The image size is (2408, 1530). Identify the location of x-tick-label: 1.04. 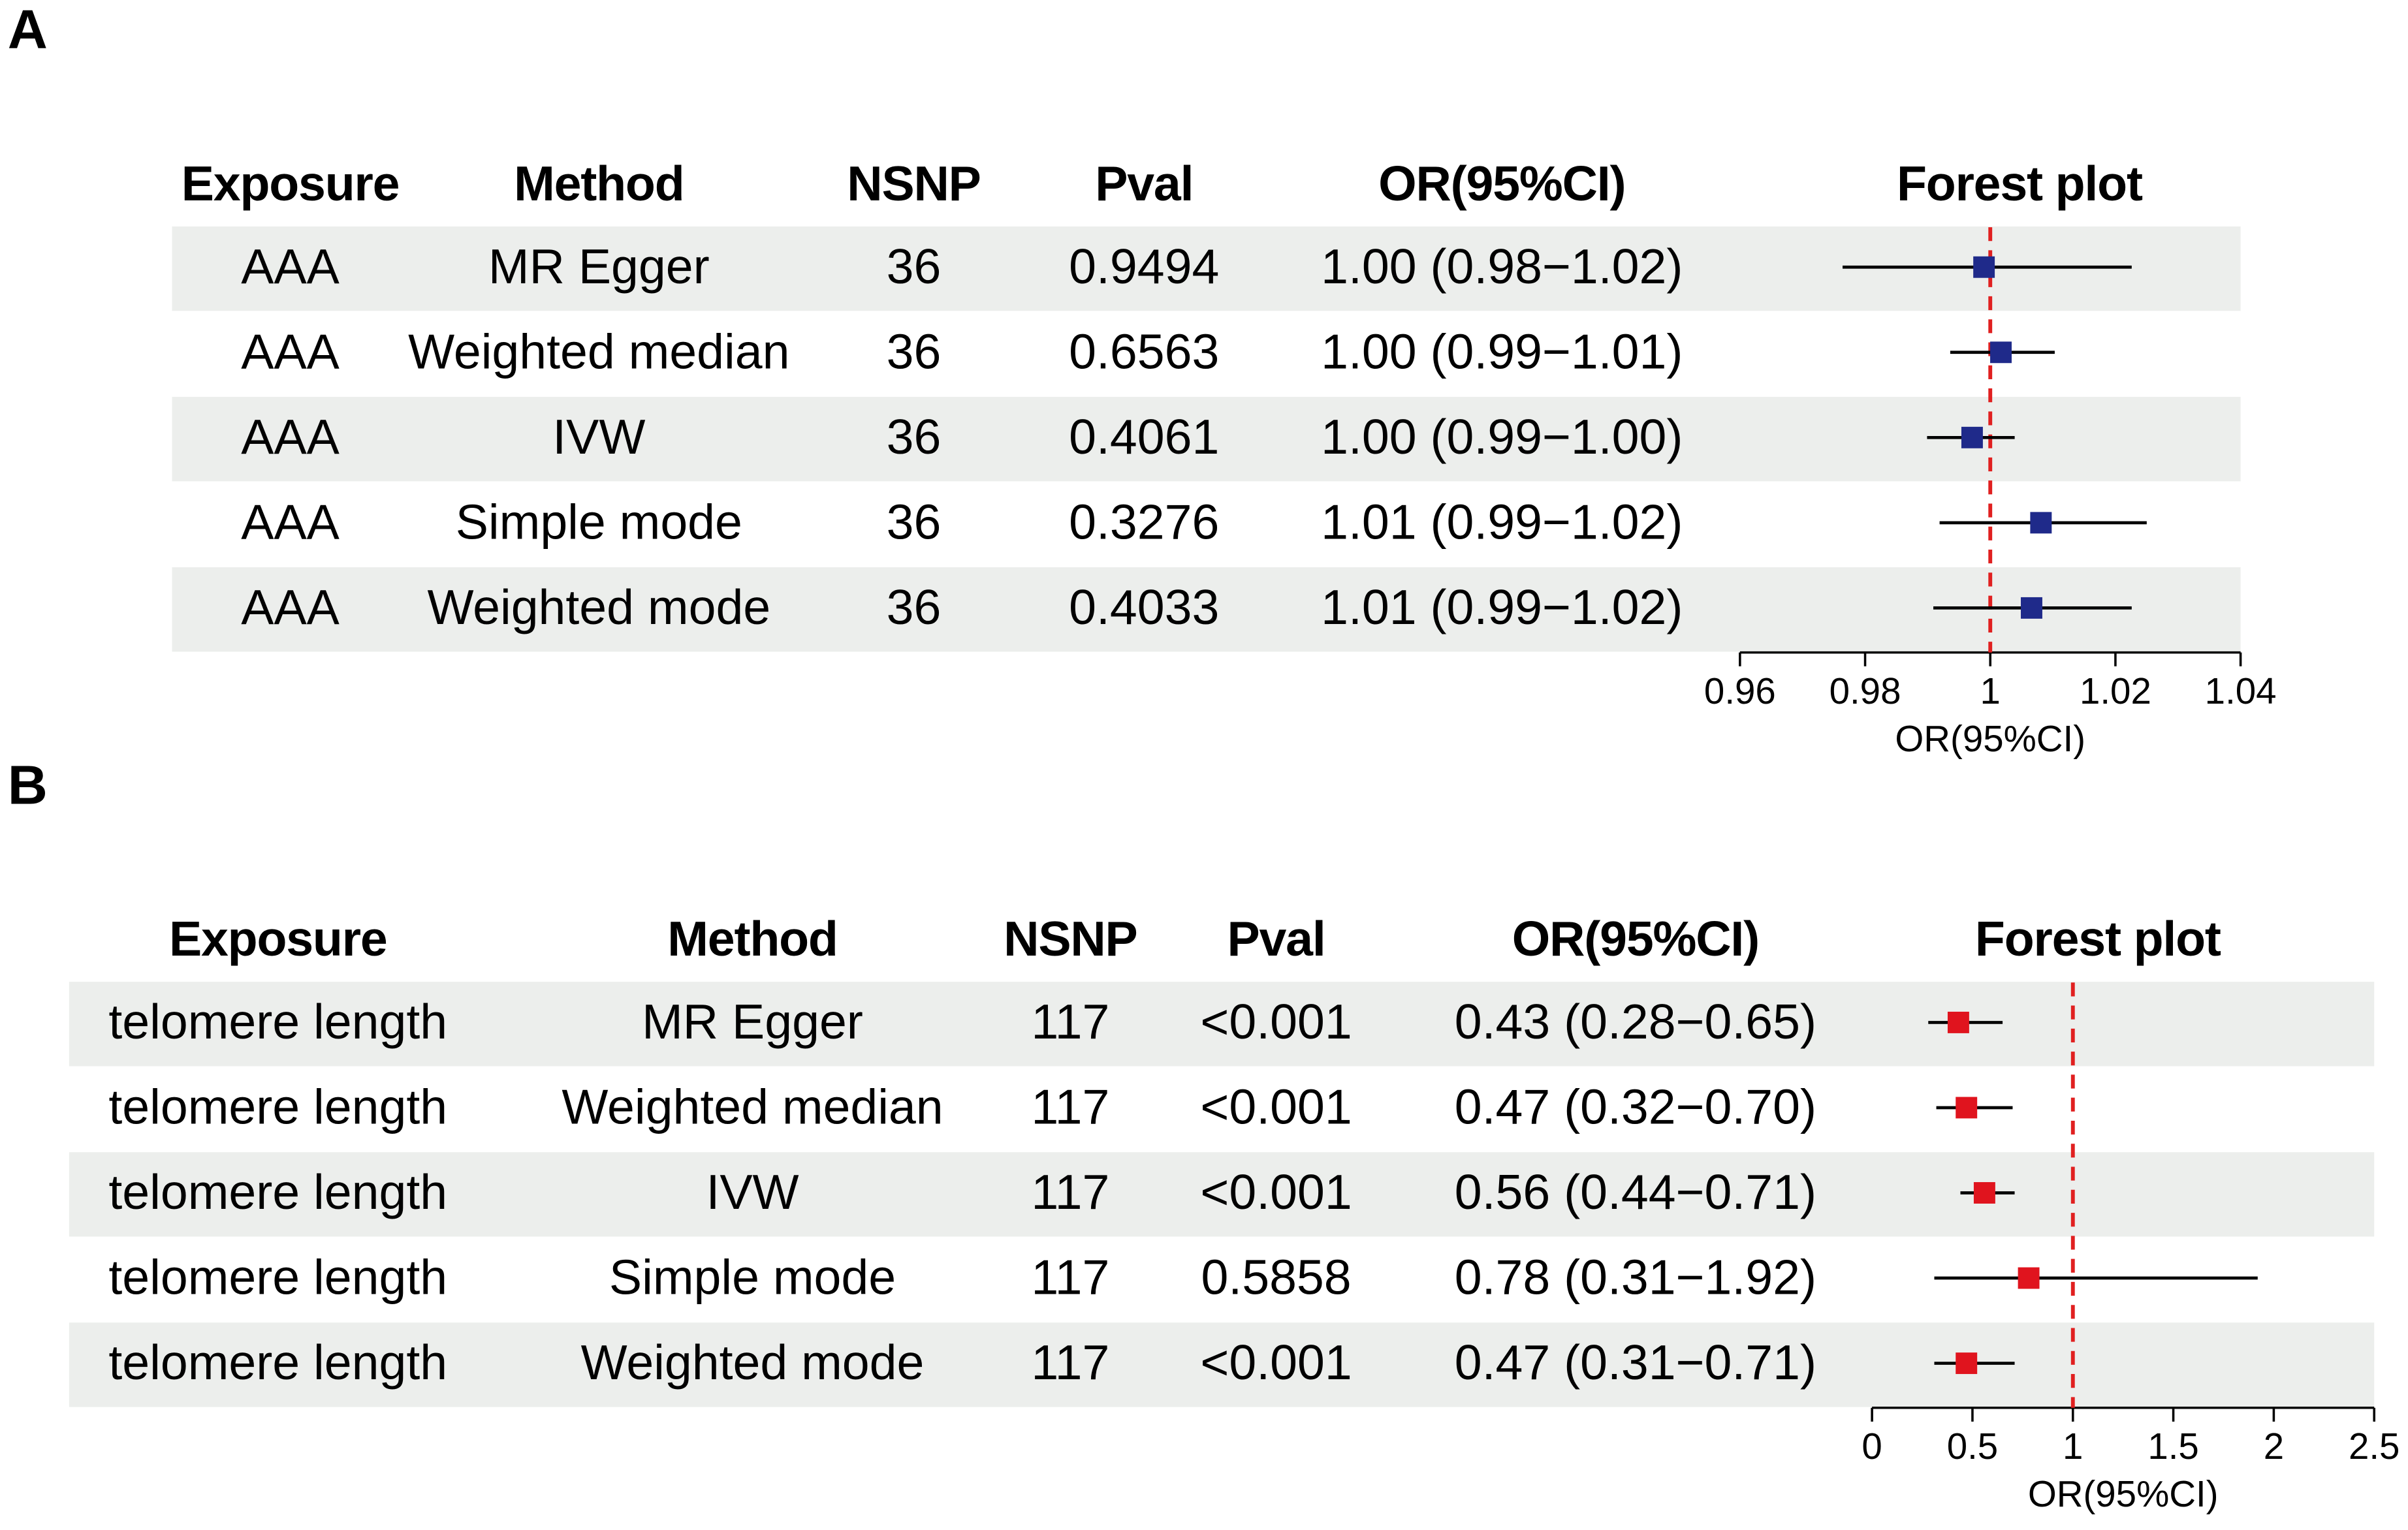
(2241, 690).